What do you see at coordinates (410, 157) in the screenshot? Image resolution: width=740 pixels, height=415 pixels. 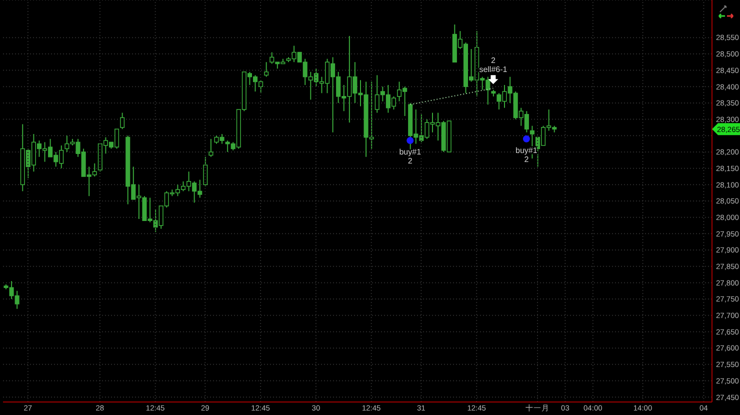 I see `data-label: buy#1 2` at bounding box center [410, 157].